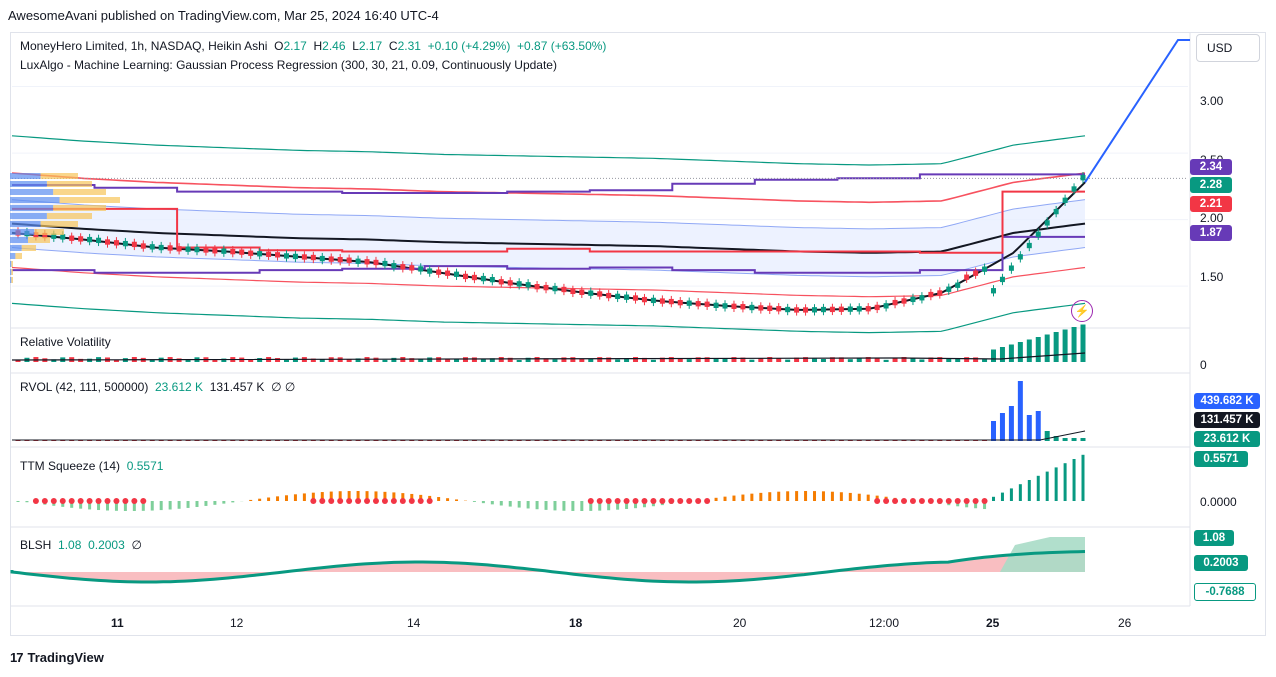  Describe the element at coordinates (1228, 48) in the screenshot. I see `currency-button: USD` at that location.